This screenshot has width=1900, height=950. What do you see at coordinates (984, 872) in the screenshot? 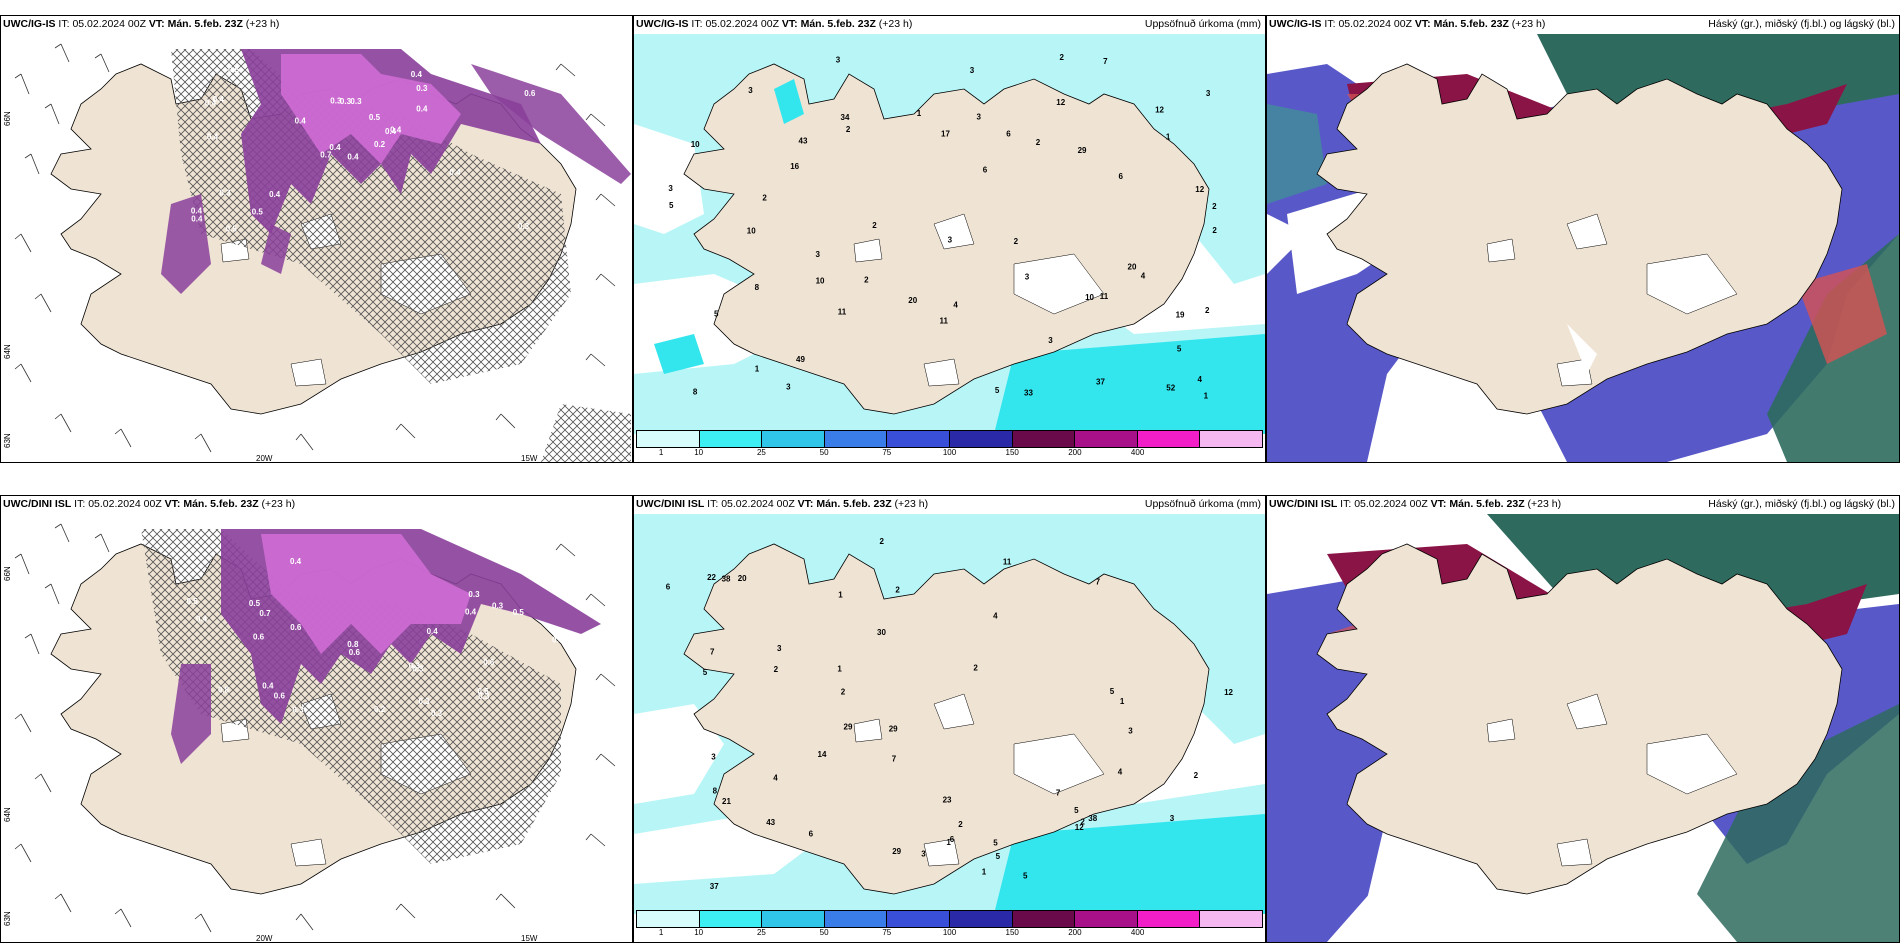
I see `value-label: 1` at bounding box center [984, 872].